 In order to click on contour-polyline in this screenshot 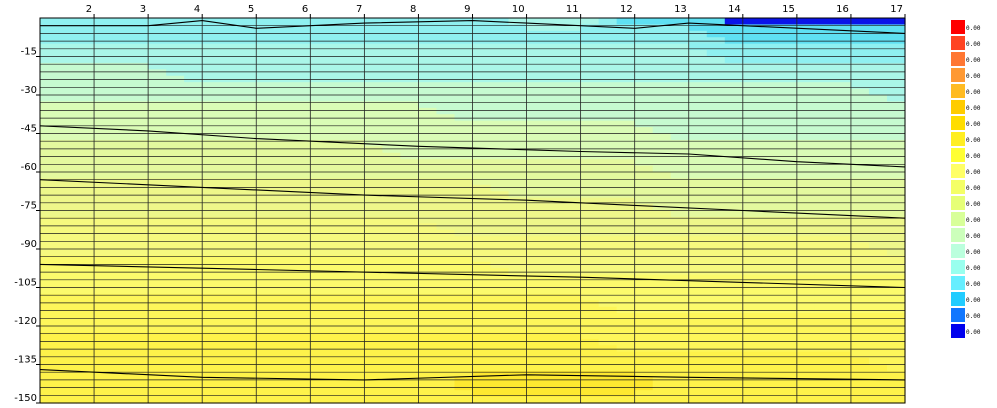, I will do `click(472, 375)`.